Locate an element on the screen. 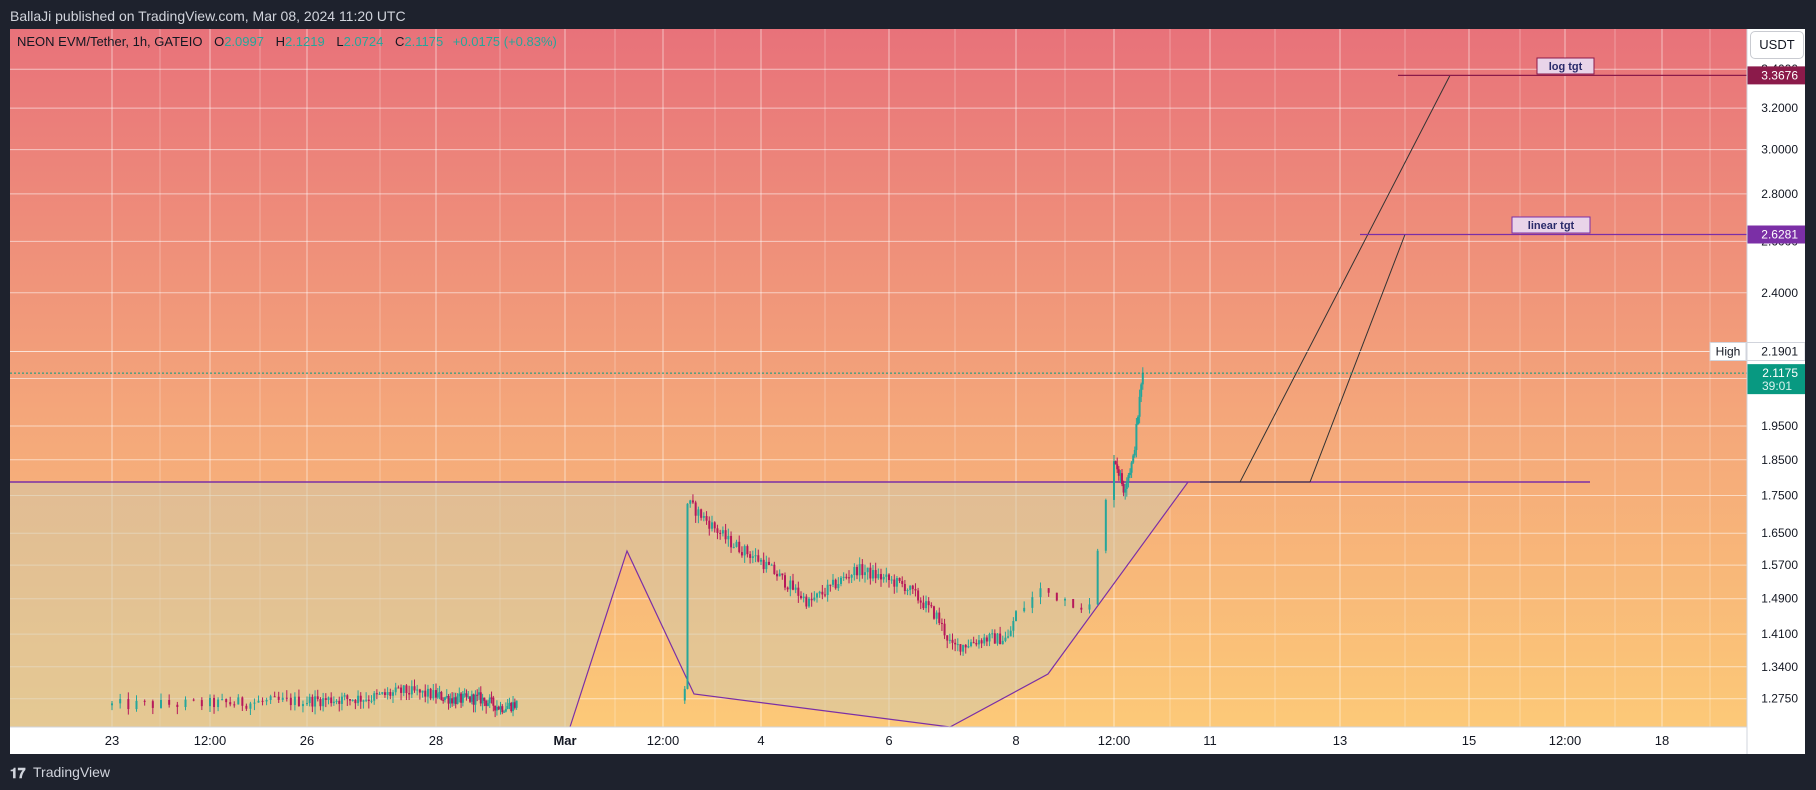 The image size is (1816, 790). high-label-bg is located at coordinates (1728, 352).